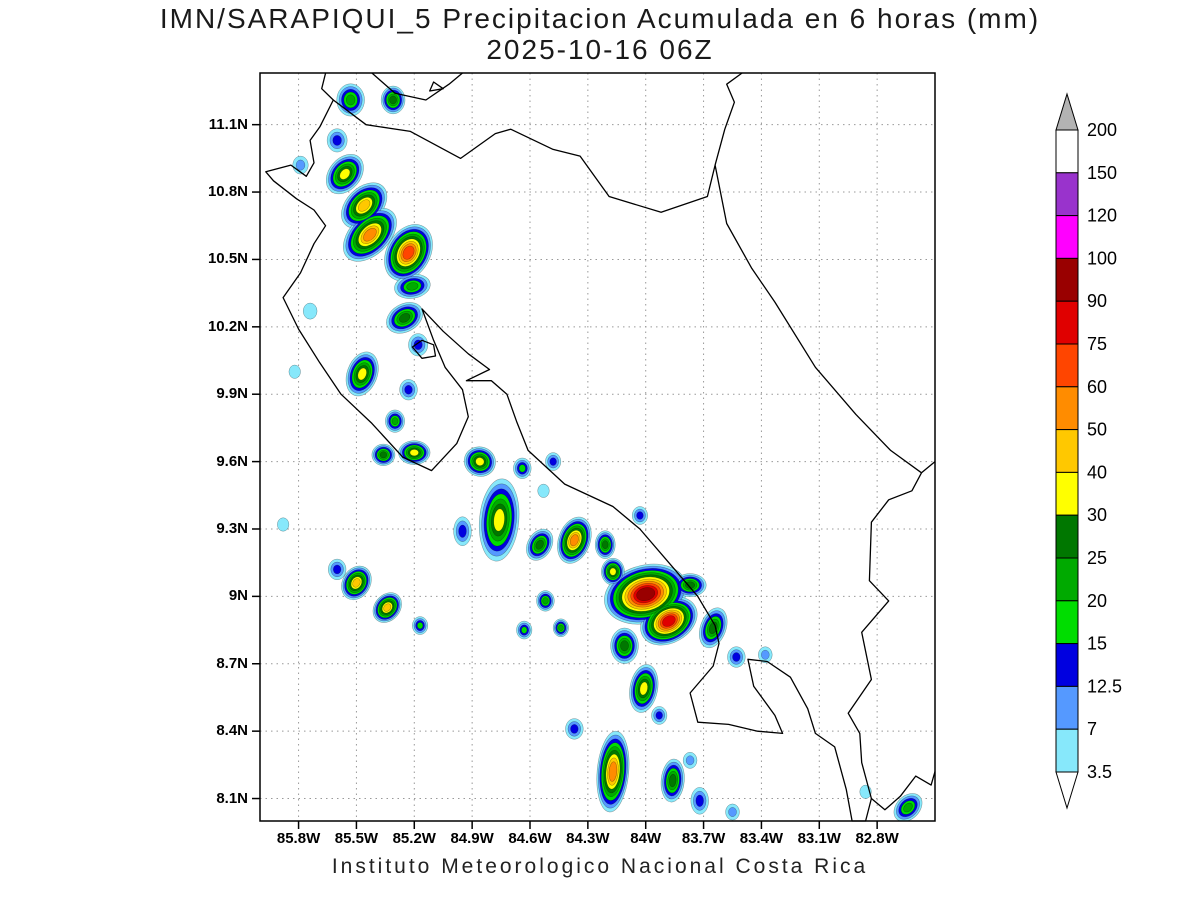  I want to click on lon-tick-label: 82.8W, so click(877, 838).